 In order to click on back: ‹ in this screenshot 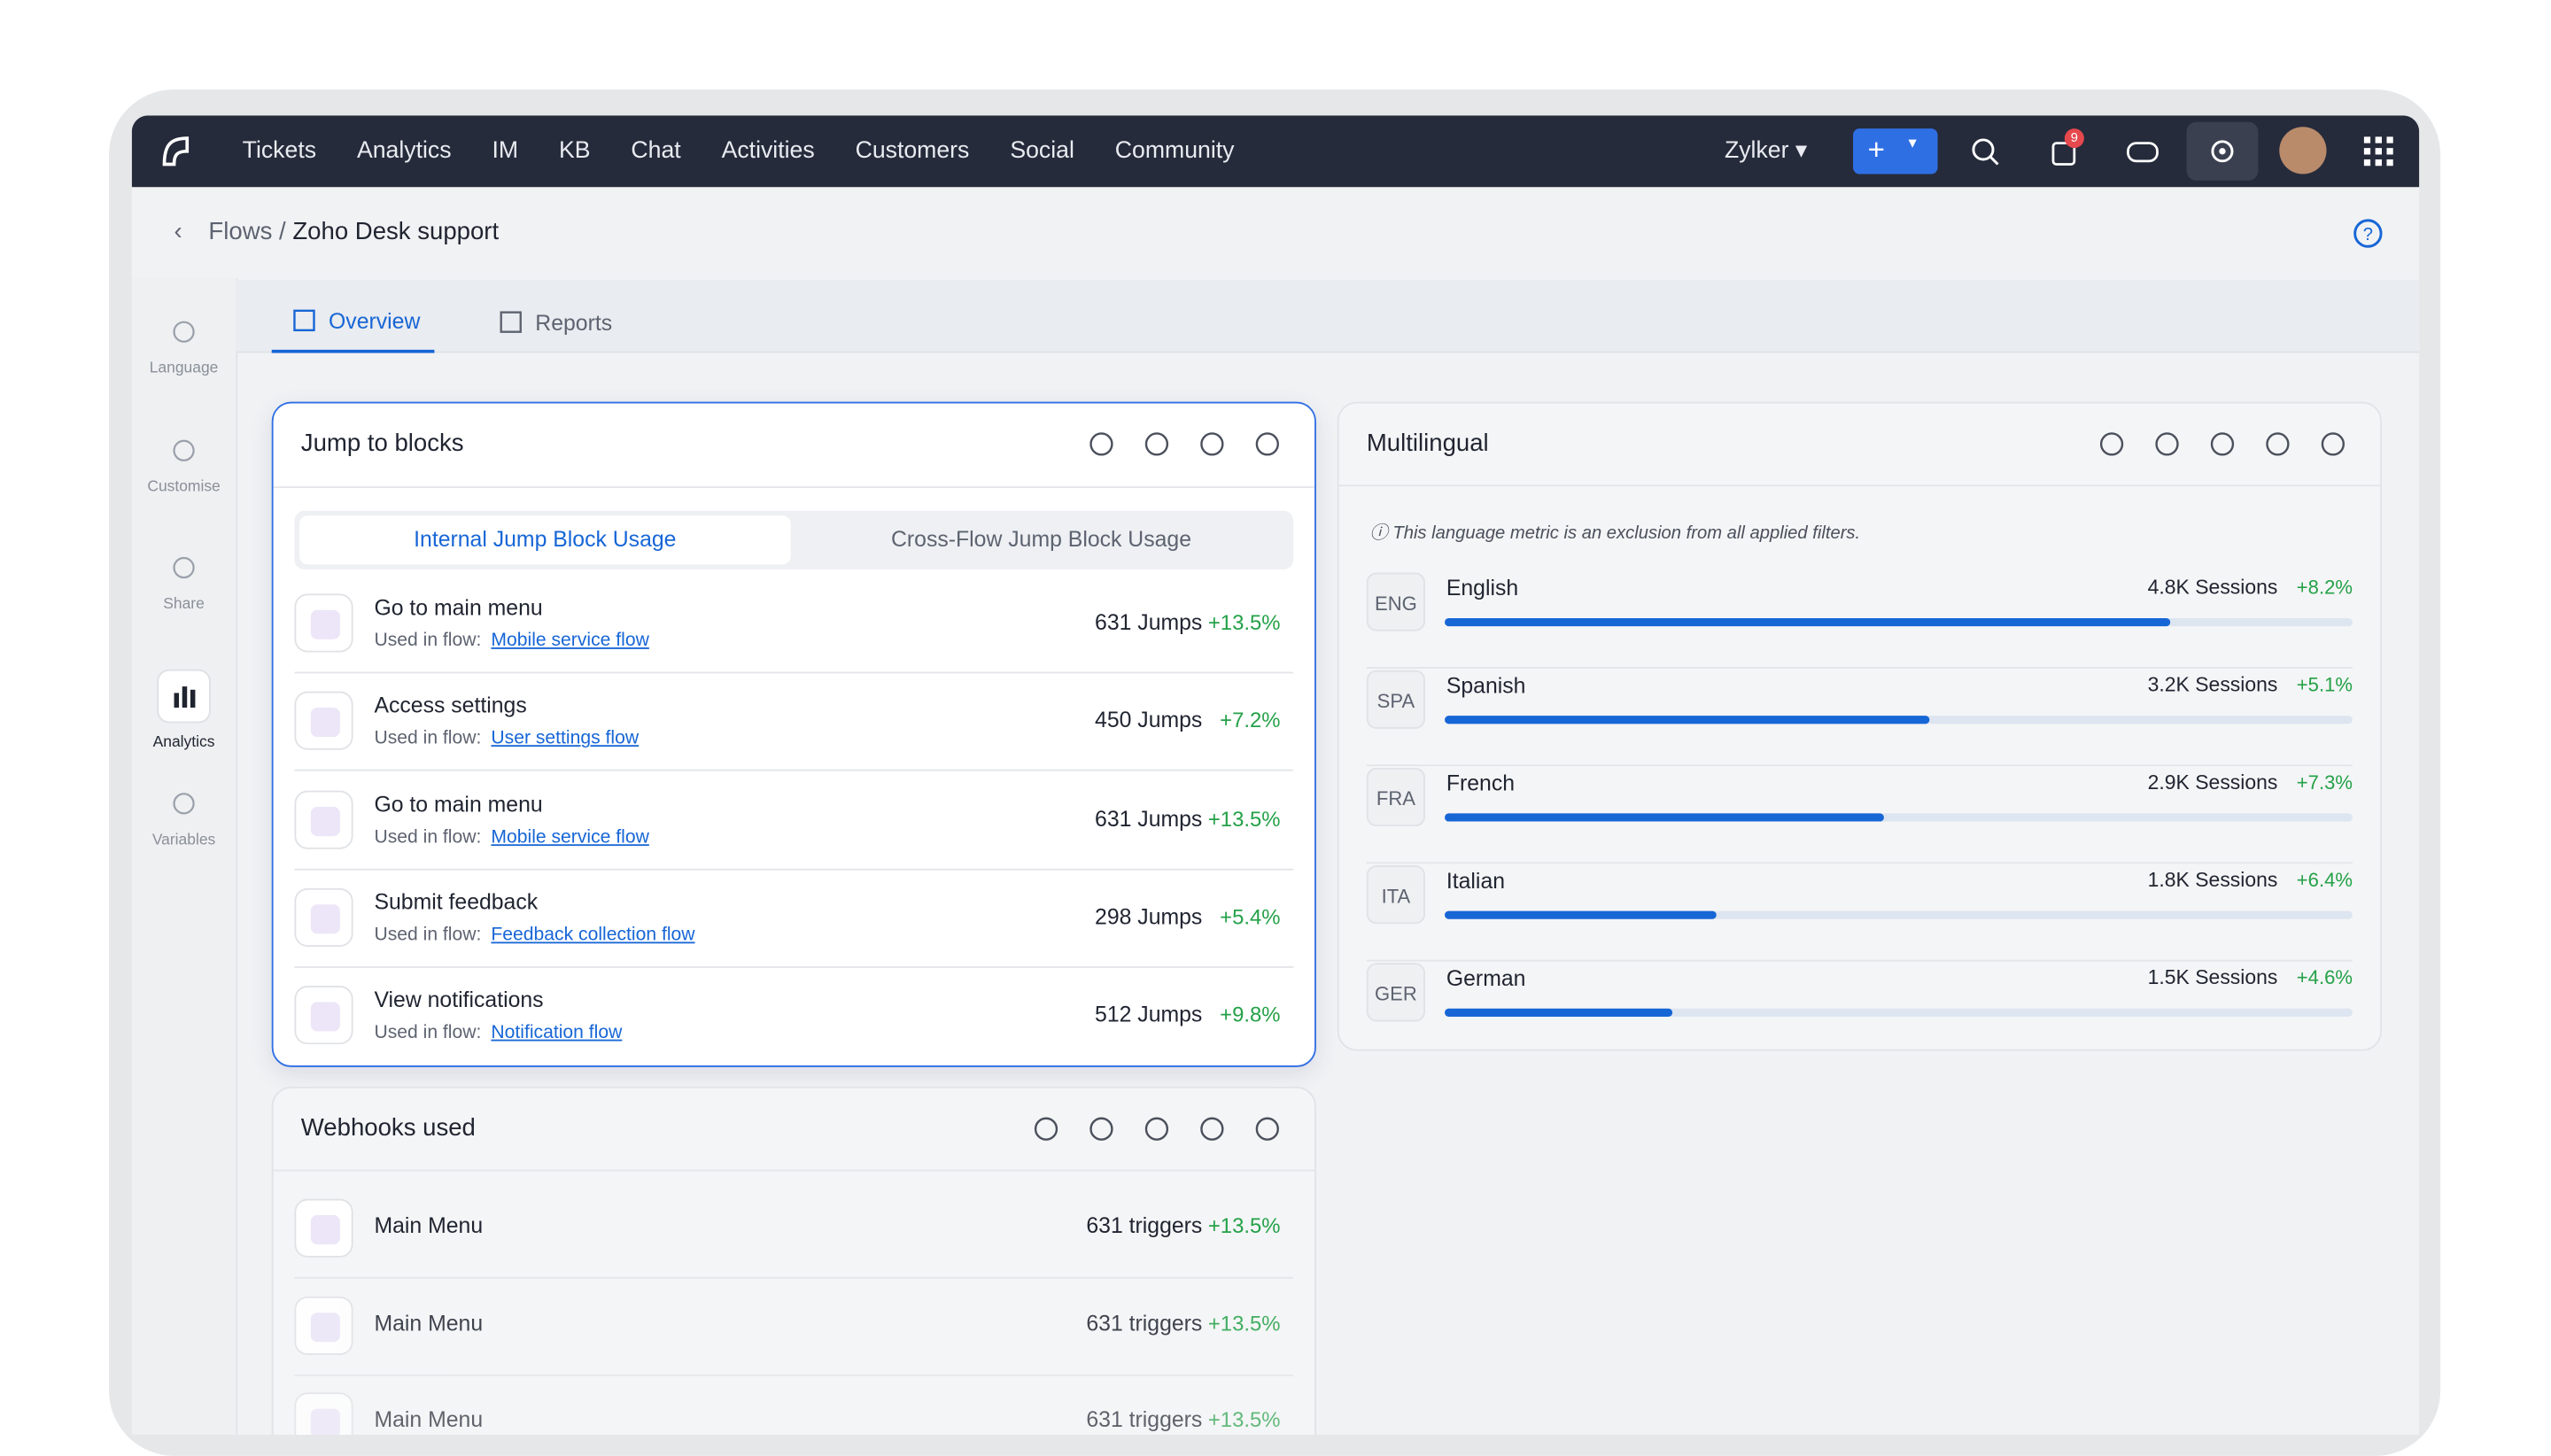, I will do `click(178, 232)`.